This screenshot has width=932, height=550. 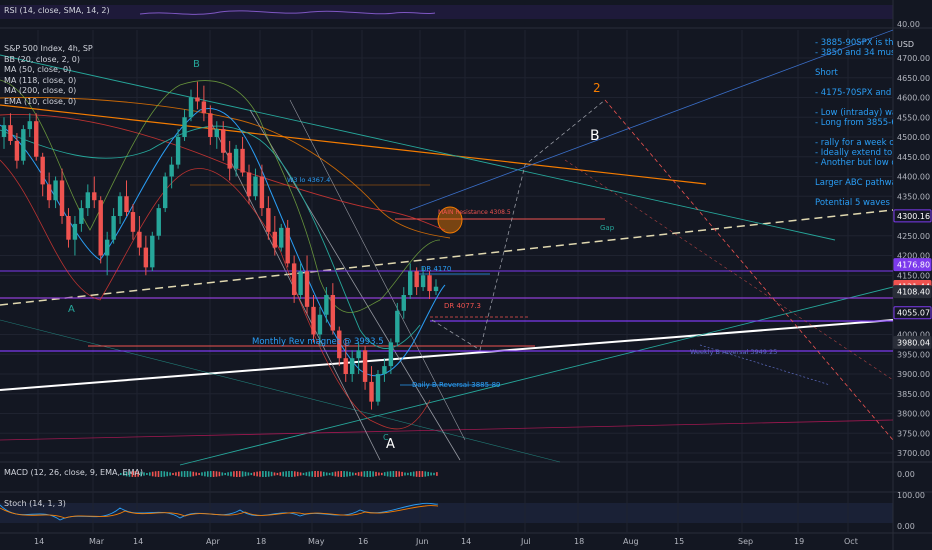 I want to click on price-label-text: 4176.80, so click(x=913, y=265).